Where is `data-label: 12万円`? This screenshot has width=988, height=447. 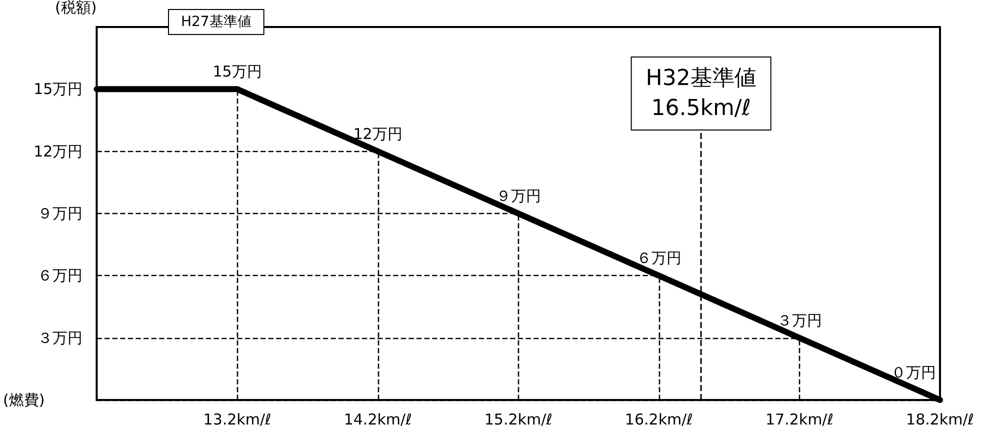 data-label: 12万円 is located at coordinates (377, 133).